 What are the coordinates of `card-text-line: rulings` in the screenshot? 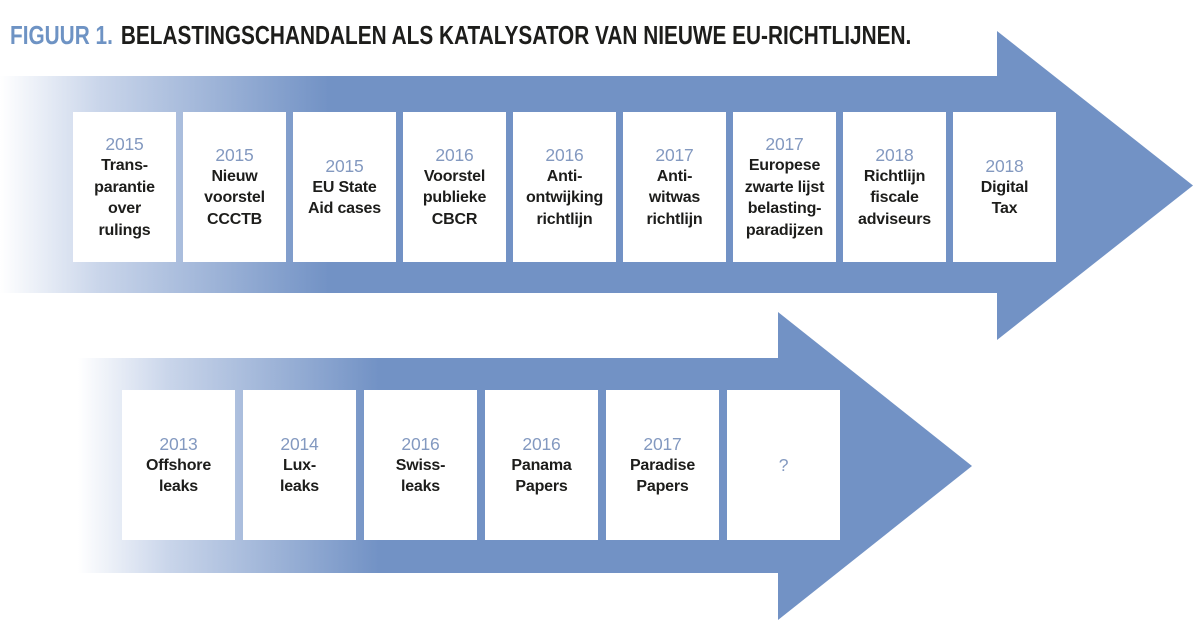 It's located at (124, 230).